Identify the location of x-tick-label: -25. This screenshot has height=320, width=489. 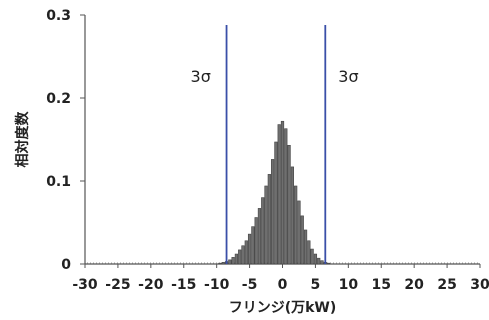
(117, 285).